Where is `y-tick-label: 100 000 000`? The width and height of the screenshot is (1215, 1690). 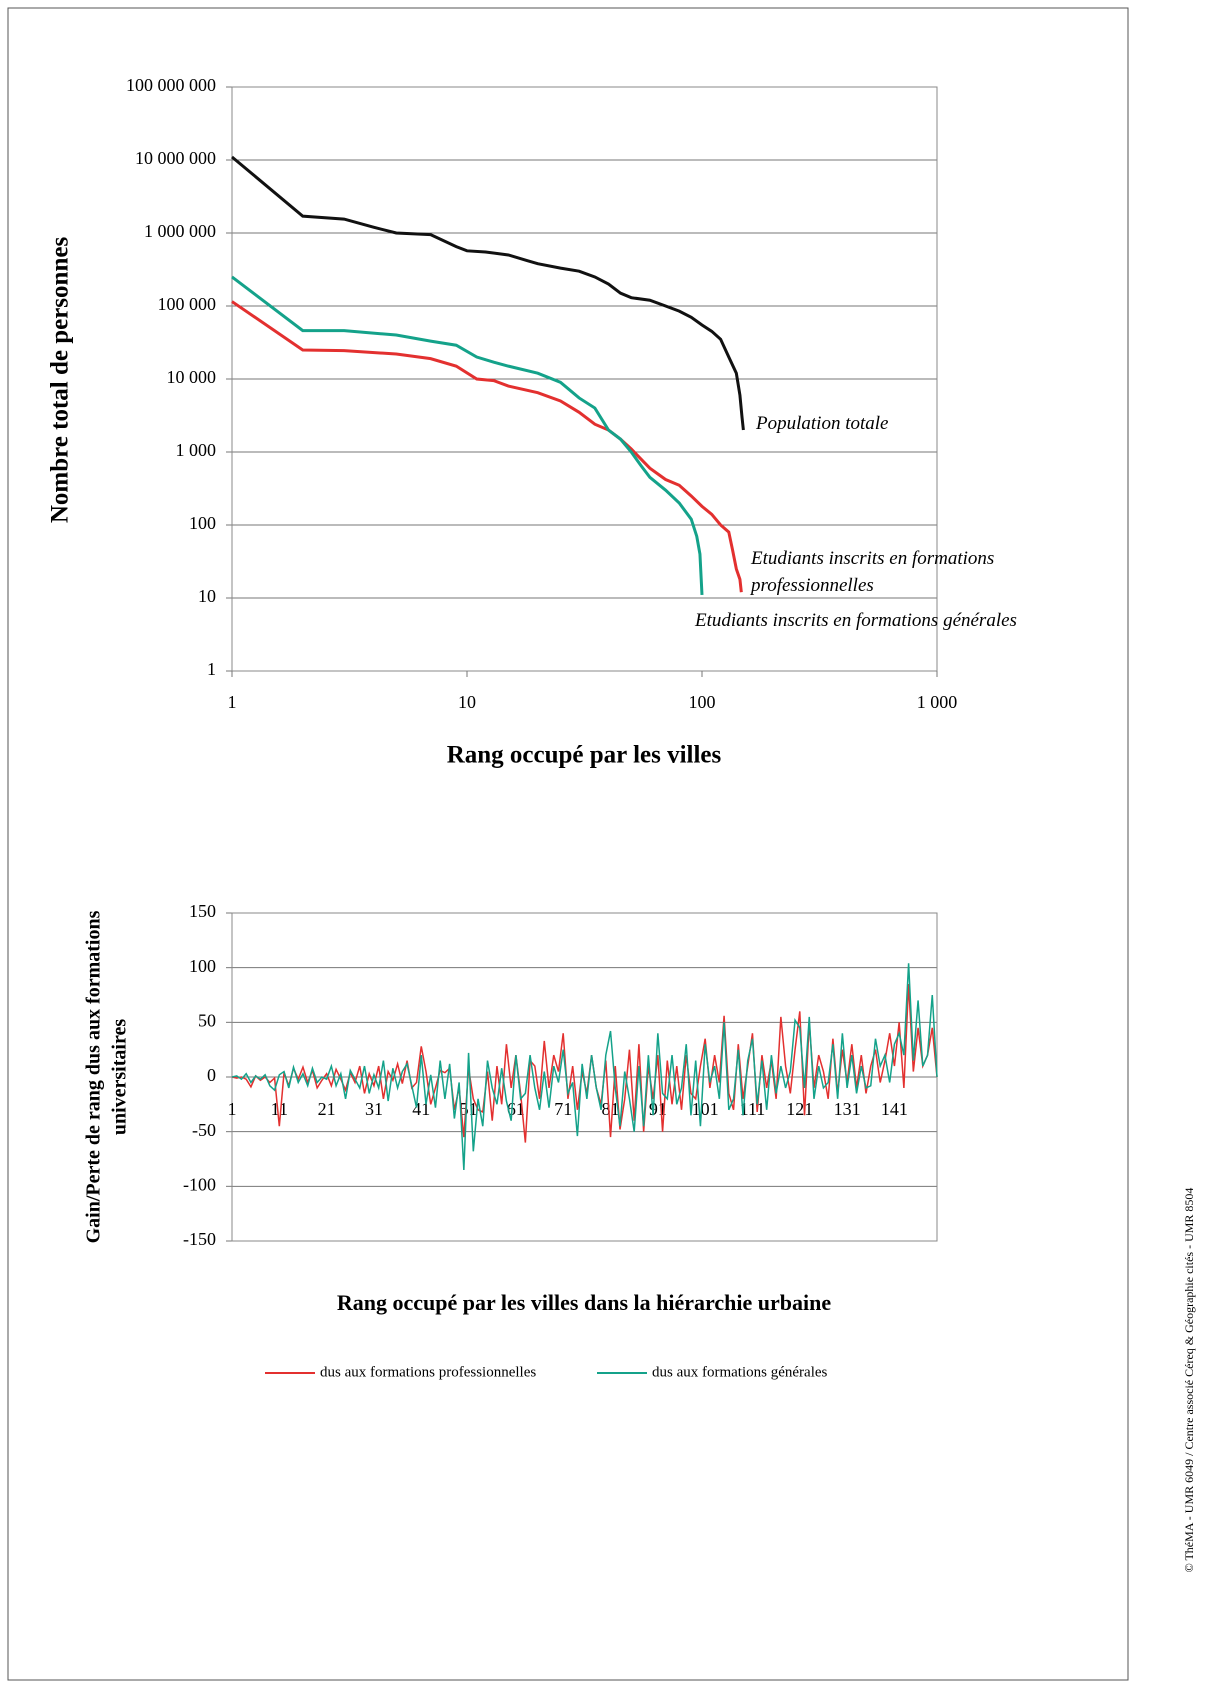 y-tick-label: 100 000 000 is located at coordinates (171, 85).